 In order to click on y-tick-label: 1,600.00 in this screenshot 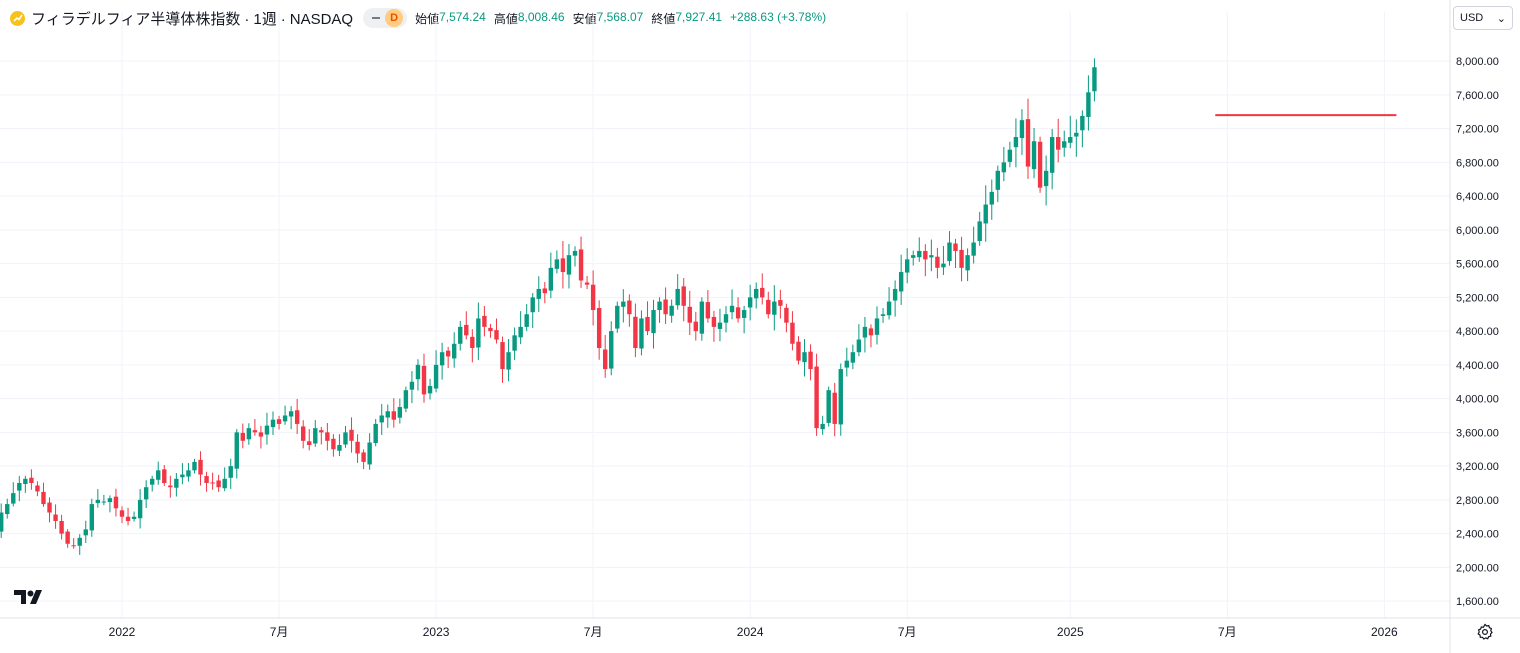, I will do `click(1477, 602)`.